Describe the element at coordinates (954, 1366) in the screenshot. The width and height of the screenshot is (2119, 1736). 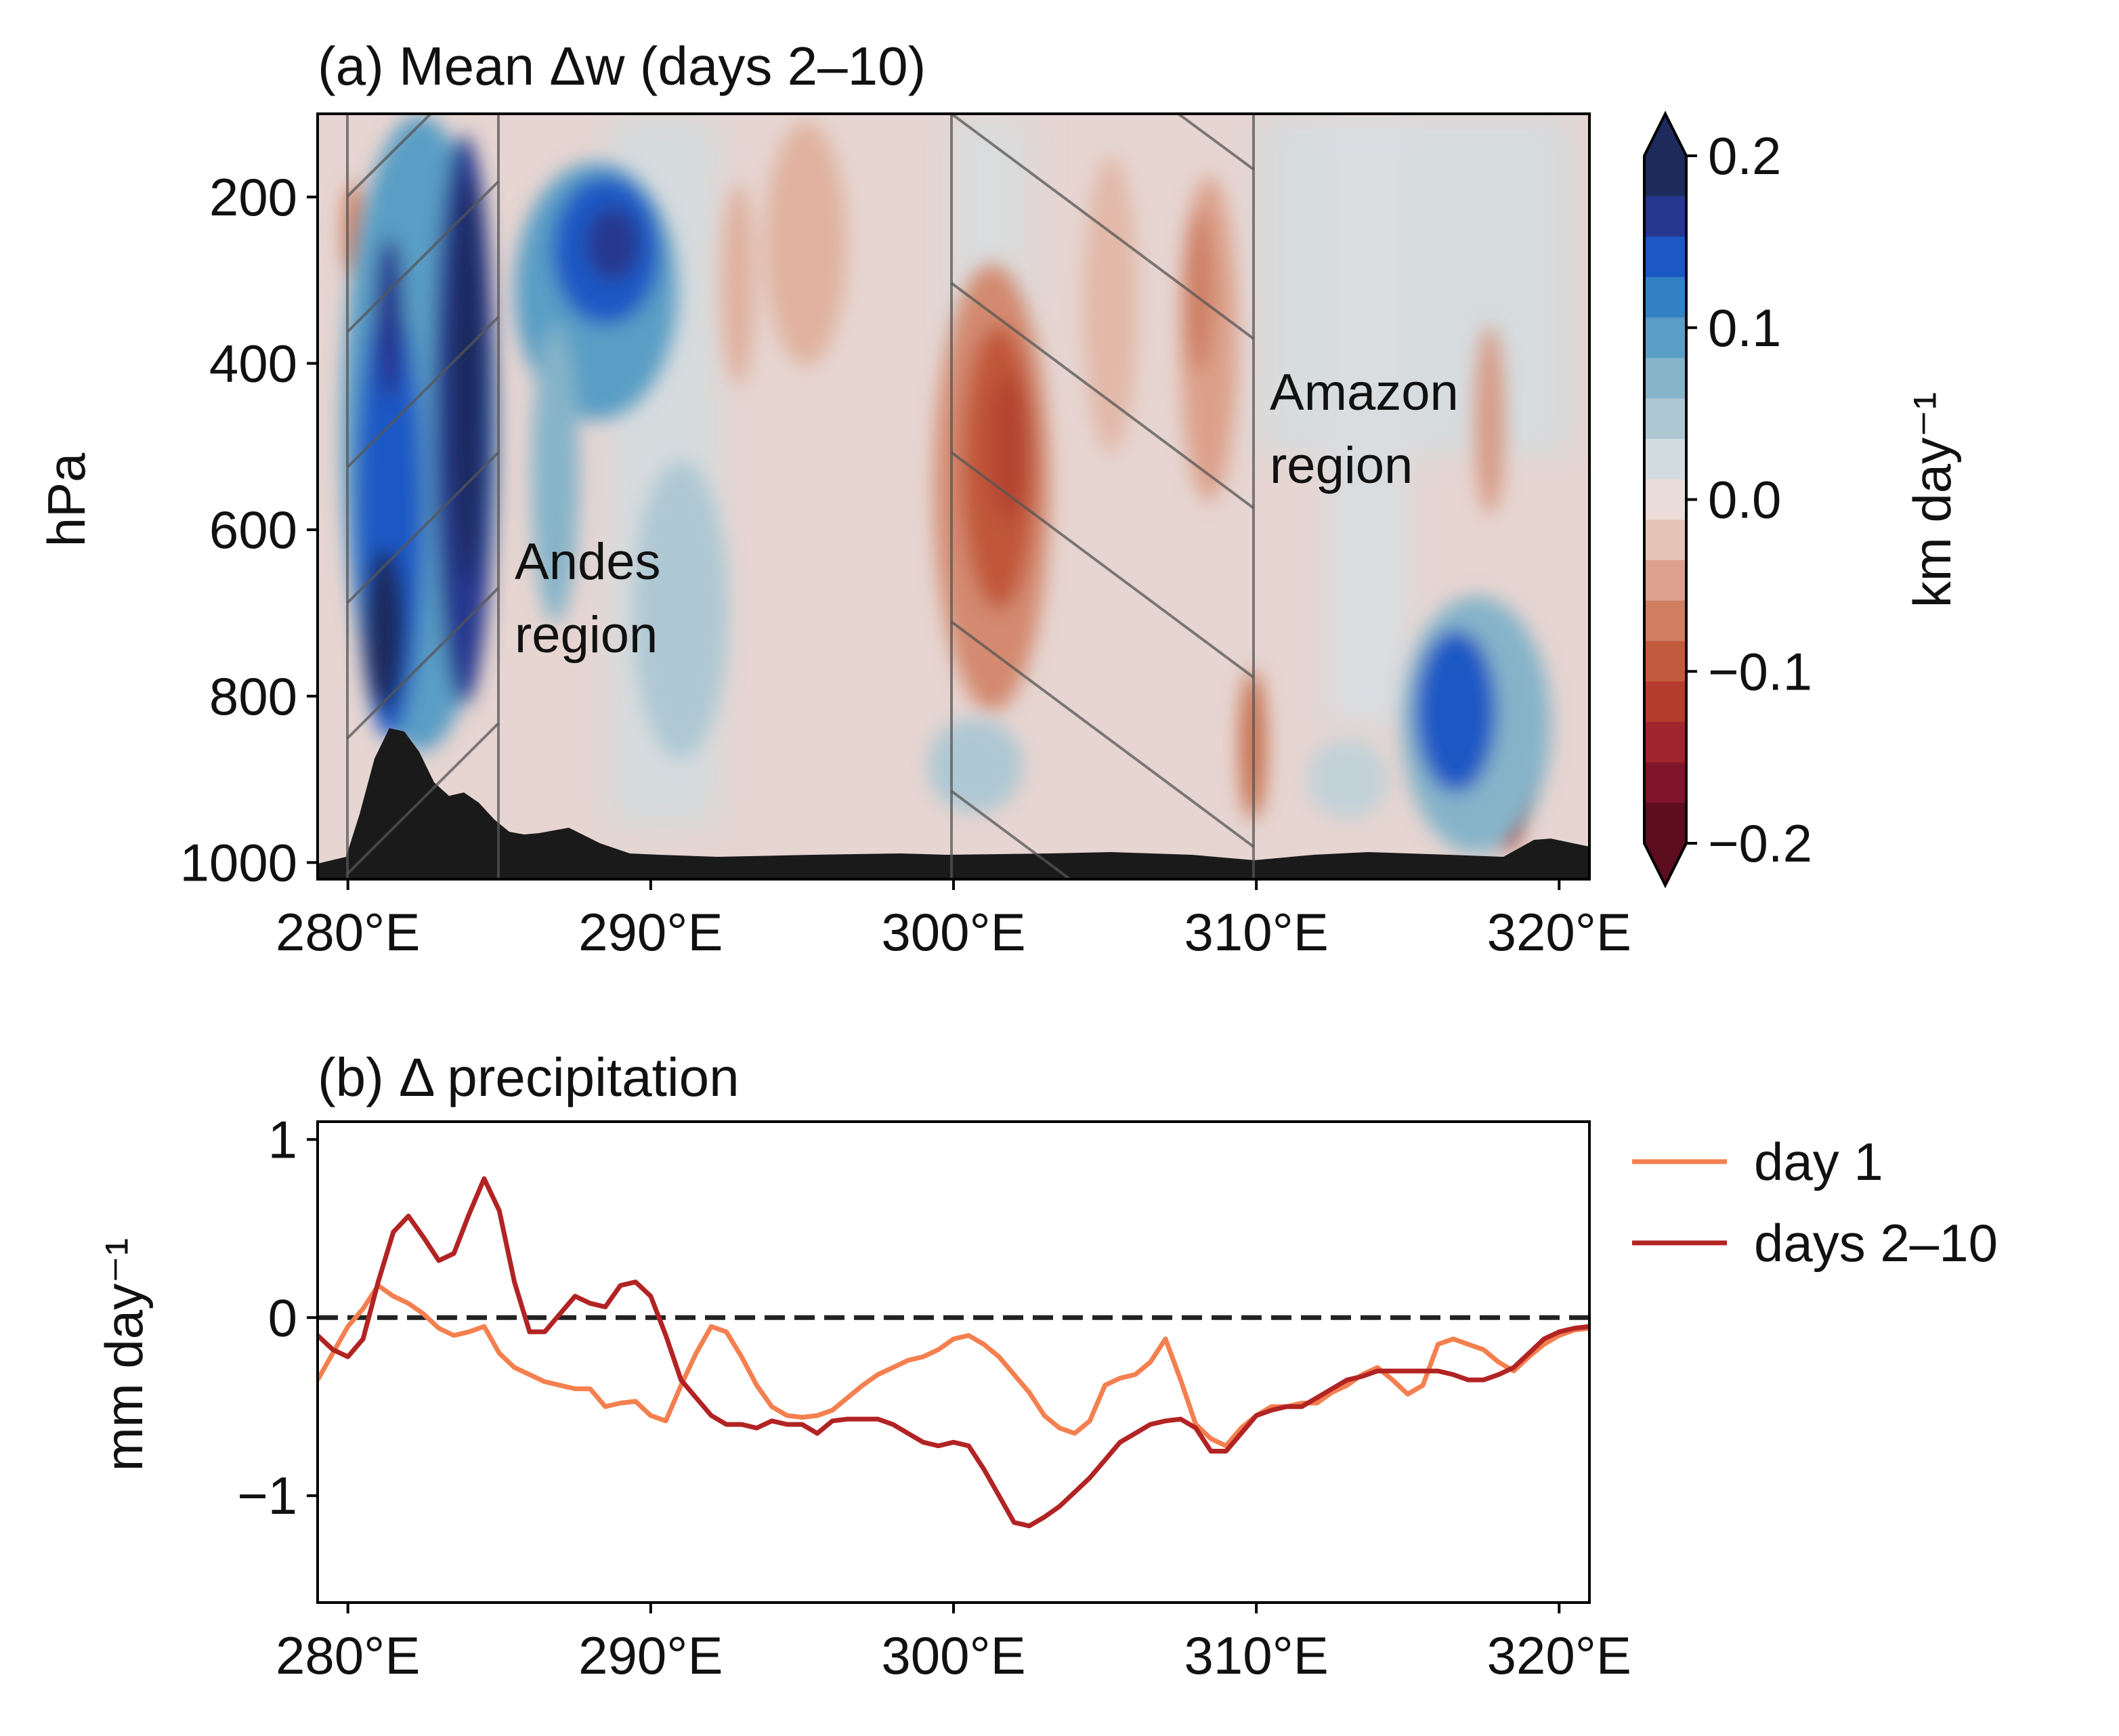
I see `series-line-day1` at that location.